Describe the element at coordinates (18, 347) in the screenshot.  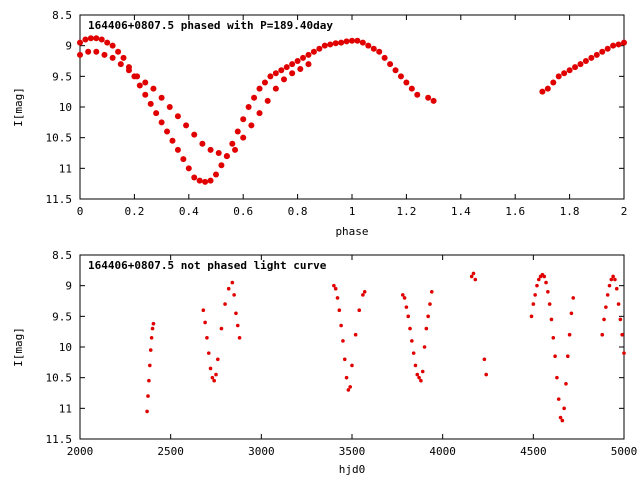
I see `bottom-y-axis-title: I[mag]` at that location.